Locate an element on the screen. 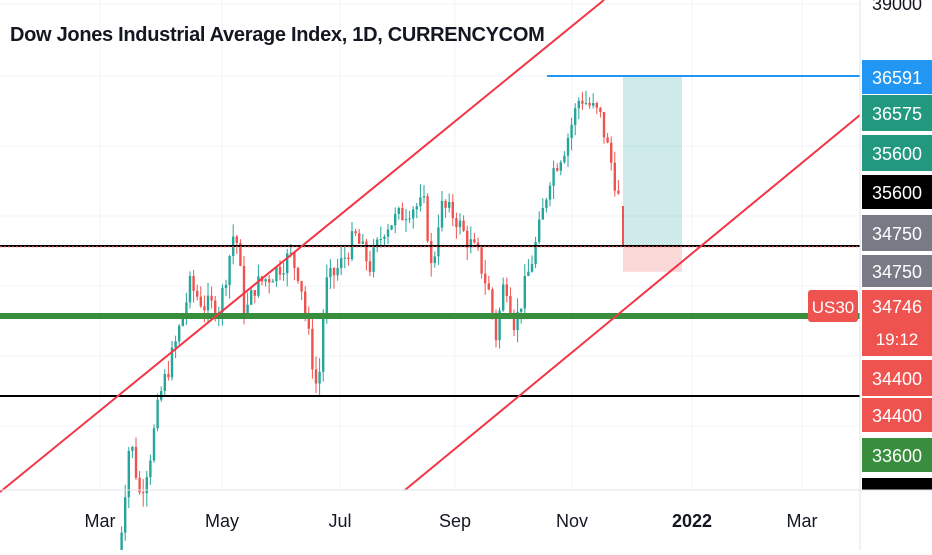  price-tag-label: 36591 is located at coordinates (897, 78).